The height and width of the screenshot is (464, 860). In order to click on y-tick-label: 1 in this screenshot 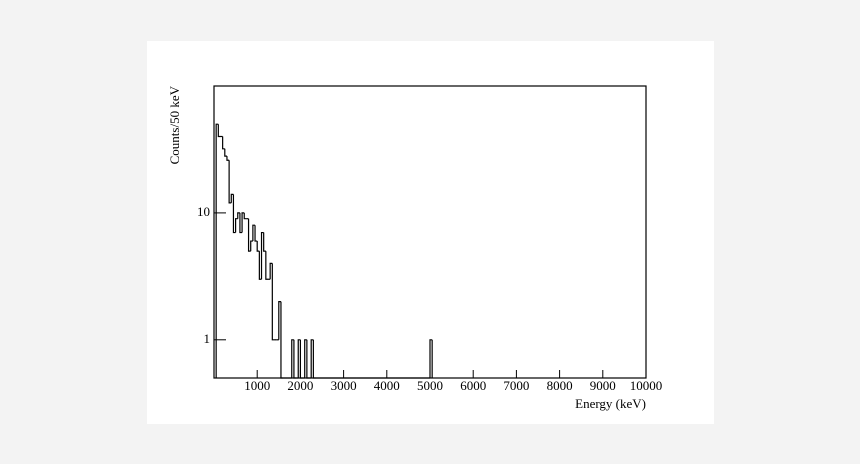, I will do `click(207, 338)`.